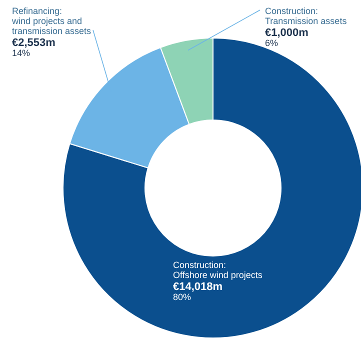 Image resolution: width=361 pixels, height=341 pixels. I want to click on data-label: €2,553m, so click(34, 43).